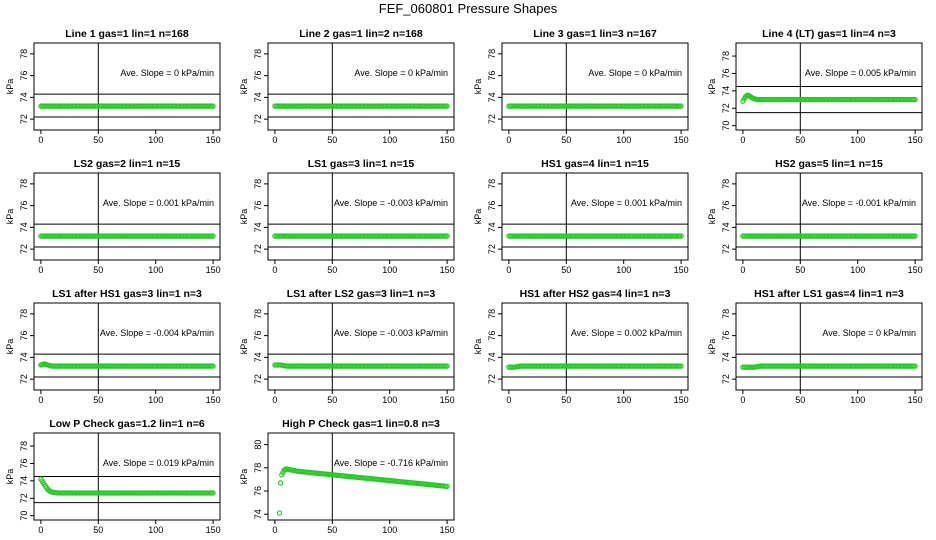 The width and height of the screenshot is (936, 540). I want to click on panel-title: HS2 gas=5 lin=1 n=15, so click(829, 164).